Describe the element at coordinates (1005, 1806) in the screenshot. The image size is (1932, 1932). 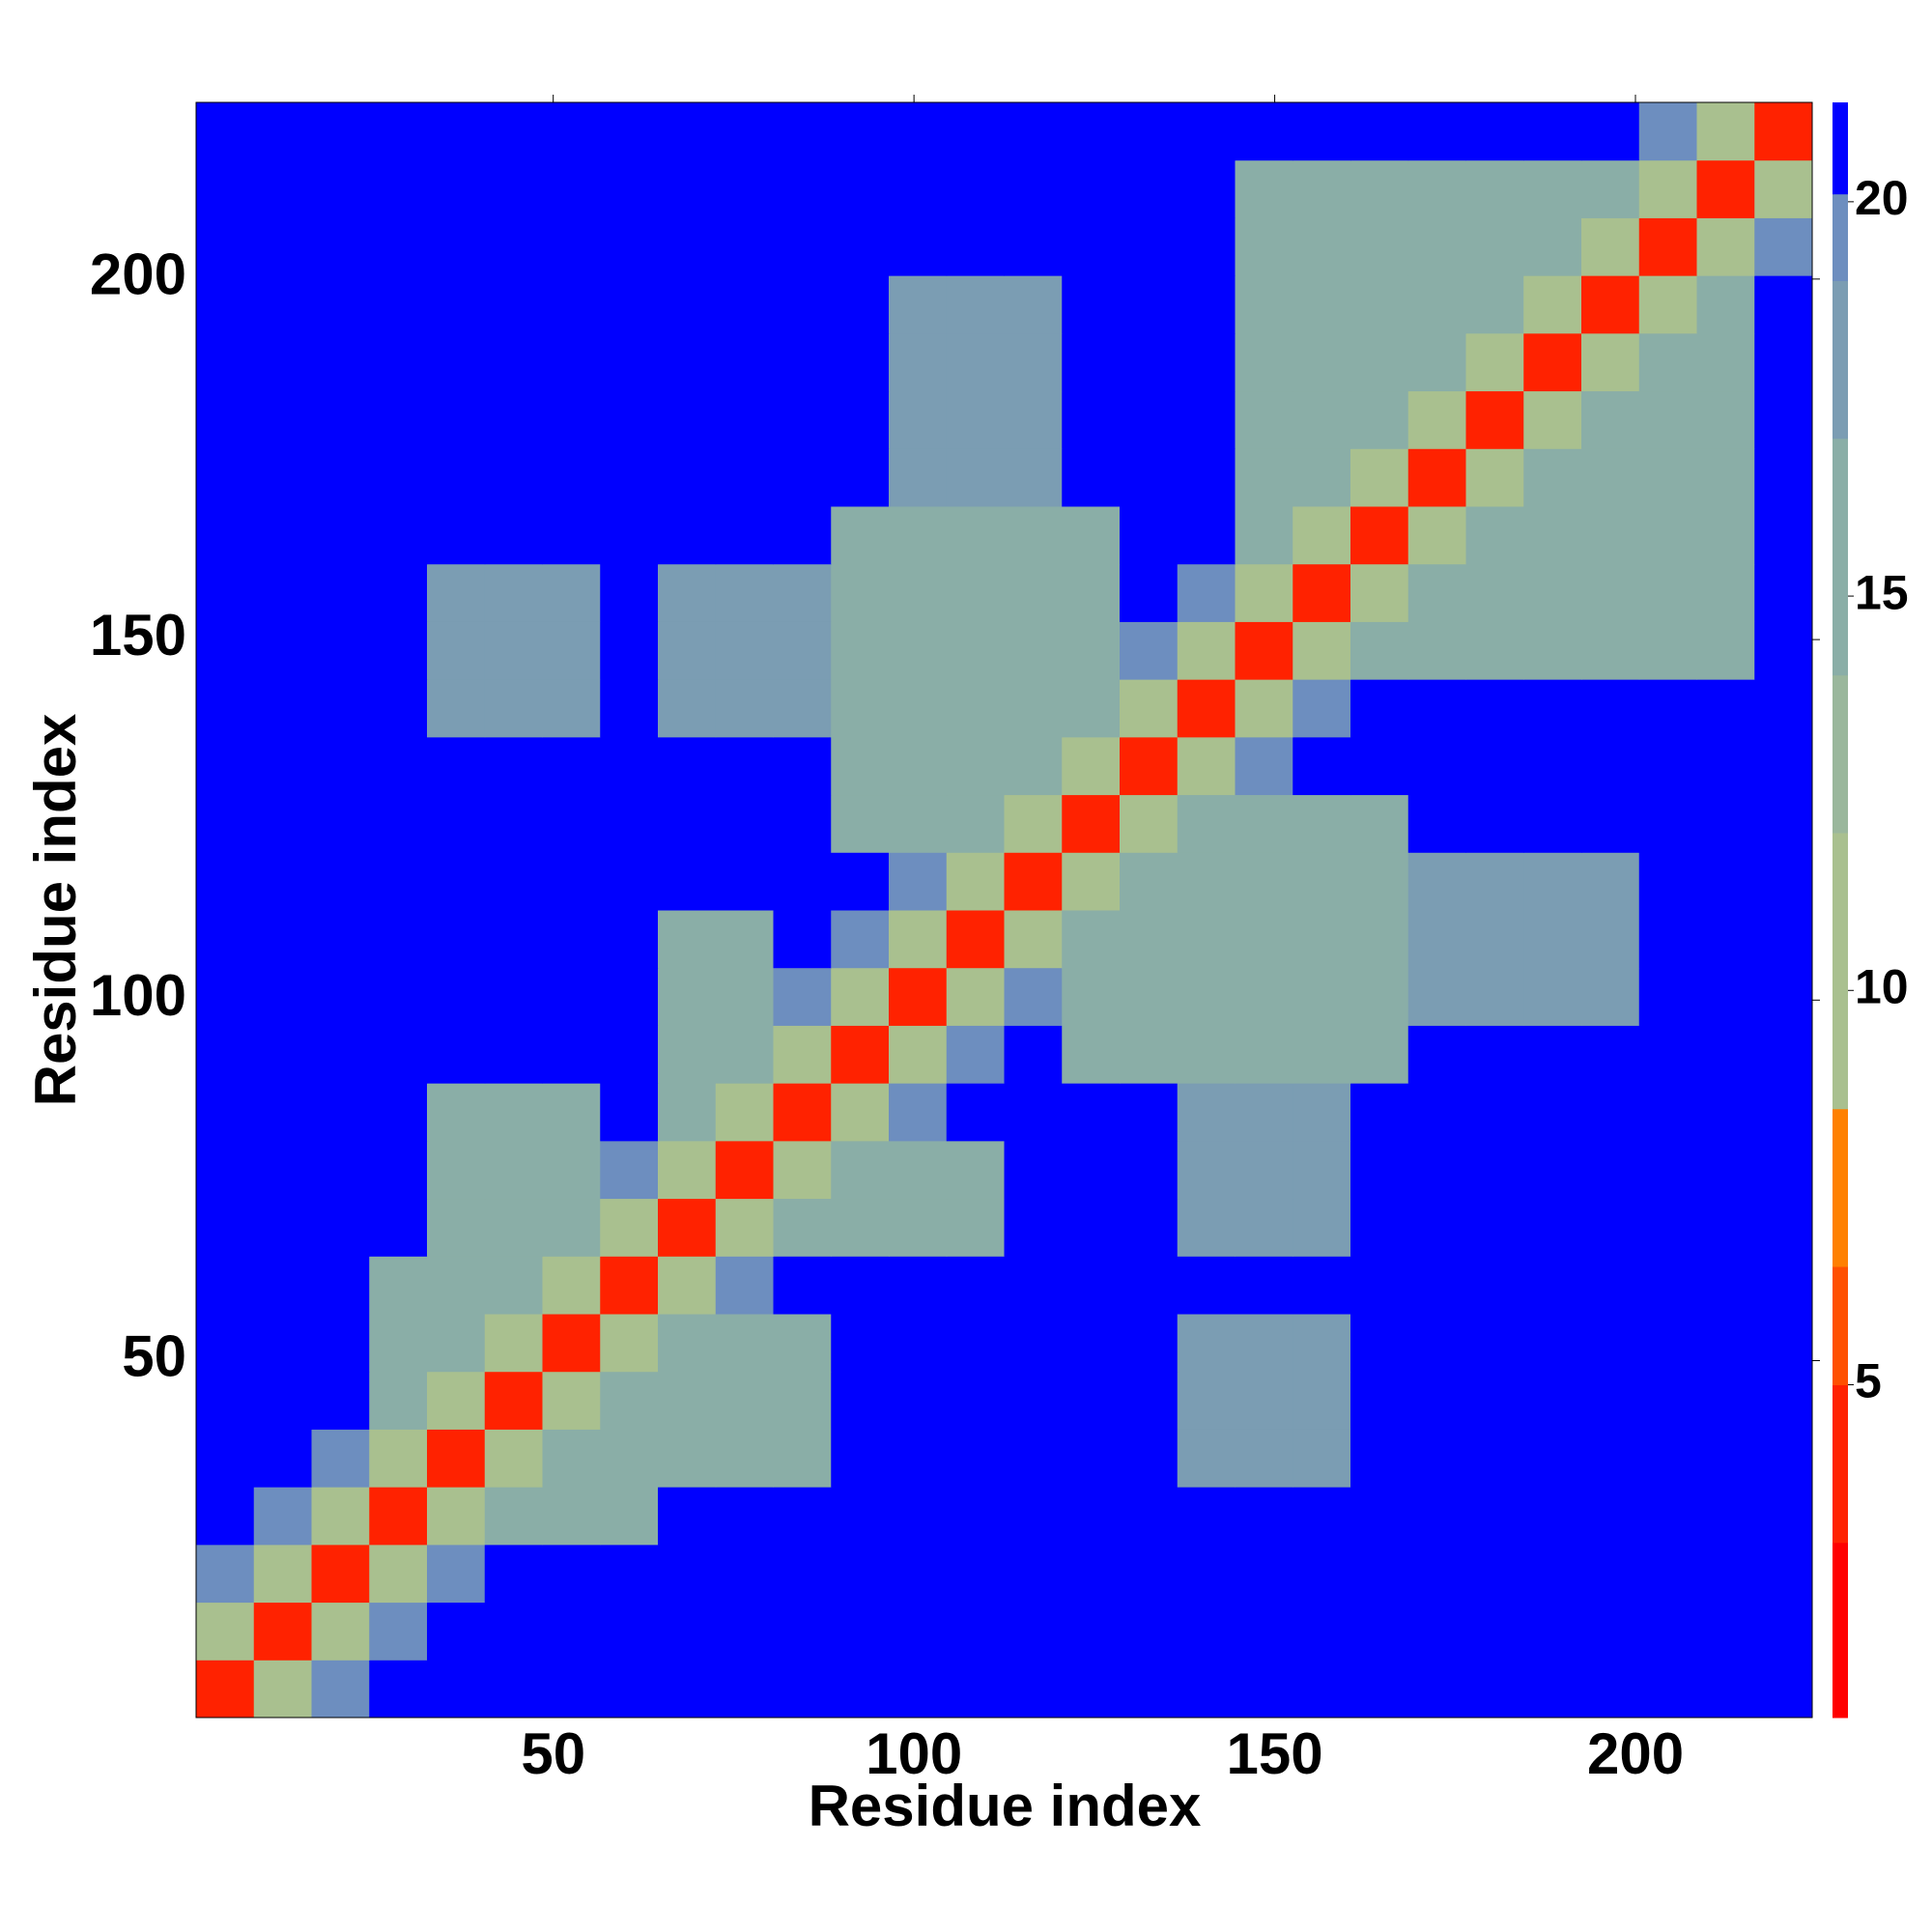
I see `x-axis-label: Residue index` at that location.